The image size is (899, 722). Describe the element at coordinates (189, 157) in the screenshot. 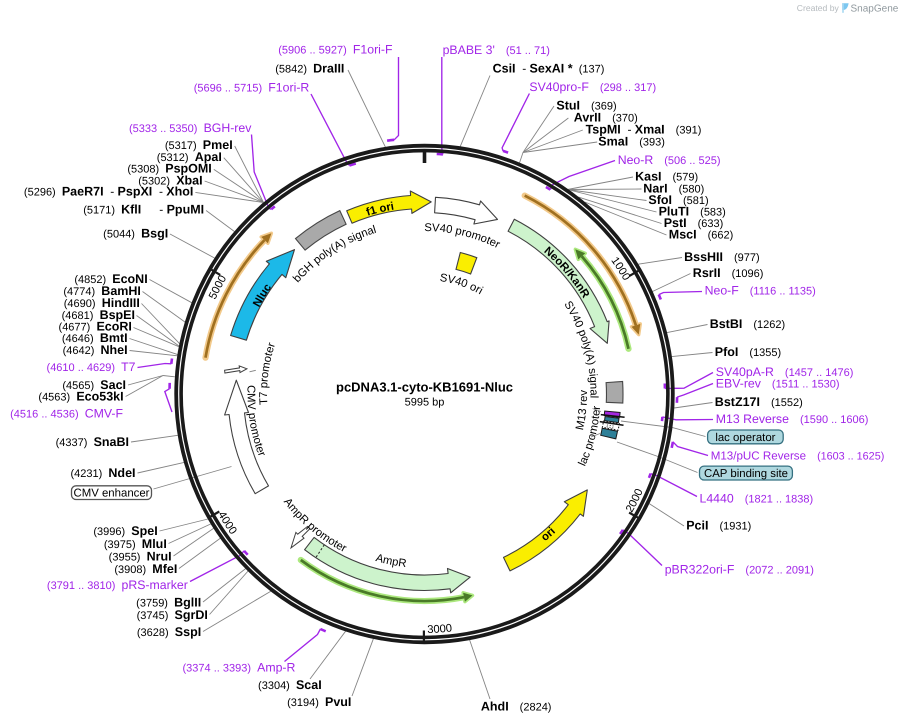

I see `svg-text: (5312) ApaI` at that location.